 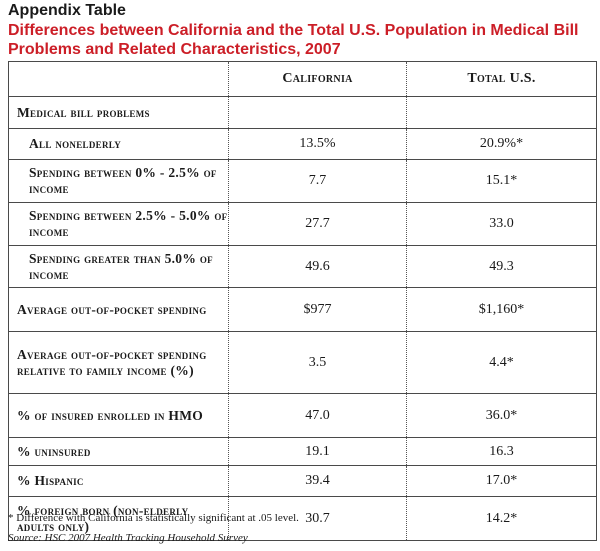 What do you see at coordinates (317, 79) in the screenshot?
I see `column-header-california: California` at bounding box center [317, 79].